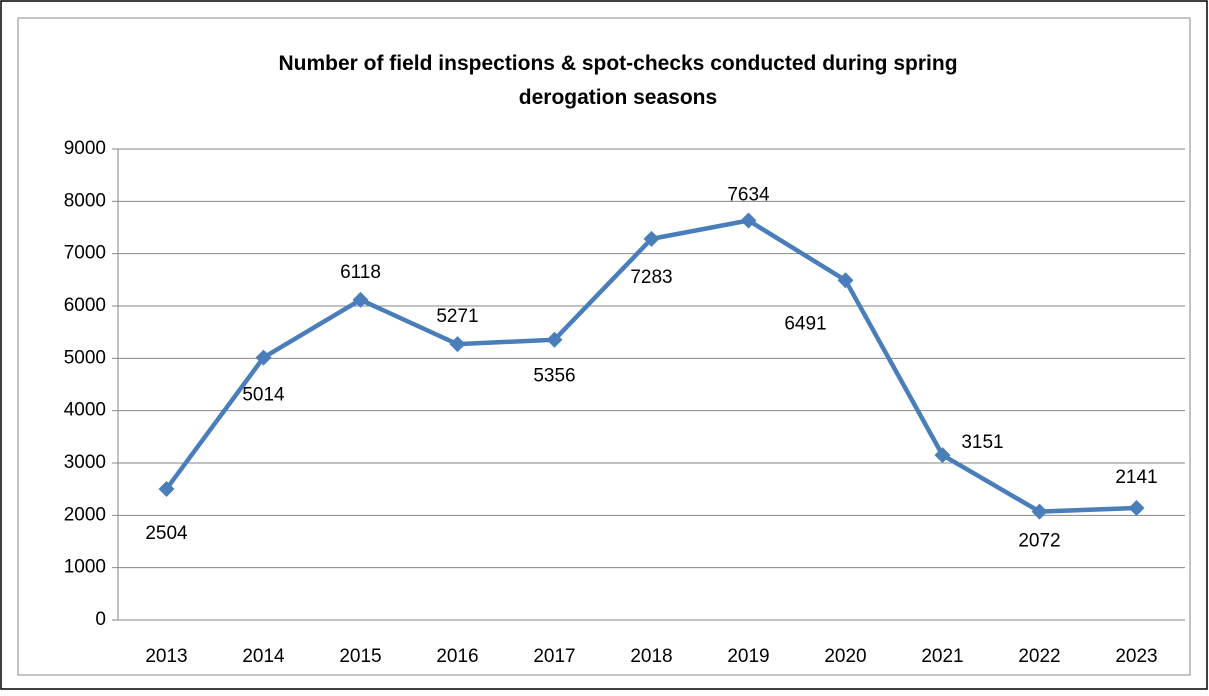  I want to click on y-tick-label: 4000, so click(85, 410).